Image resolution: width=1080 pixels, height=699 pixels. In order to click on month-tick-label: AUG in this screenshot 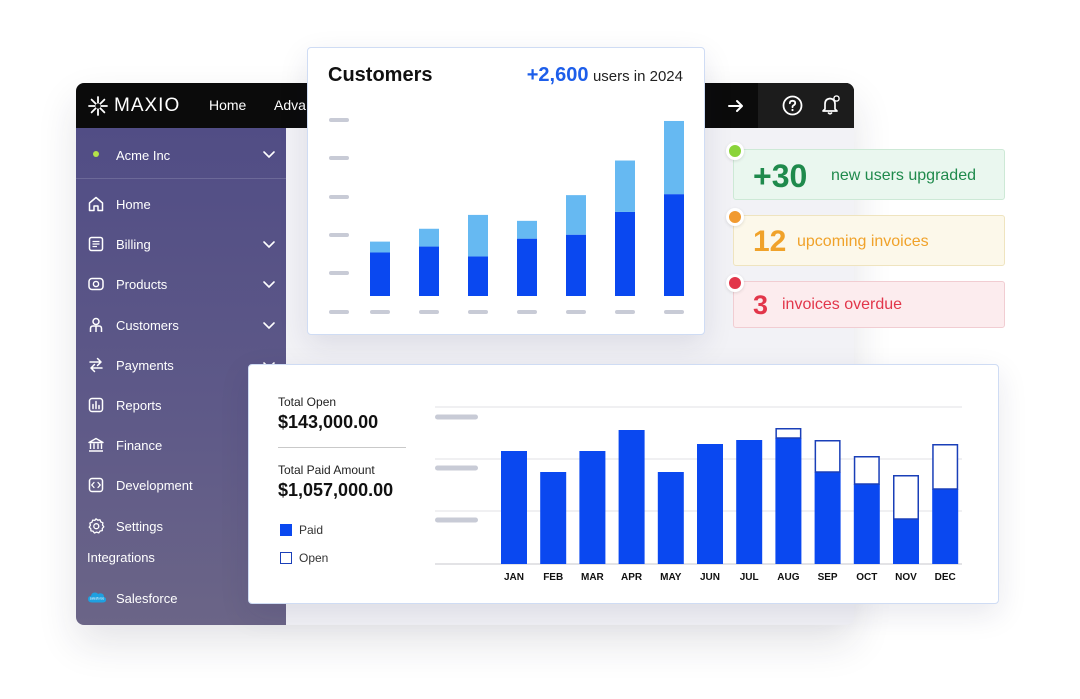, I will do `click(788, 577)`.